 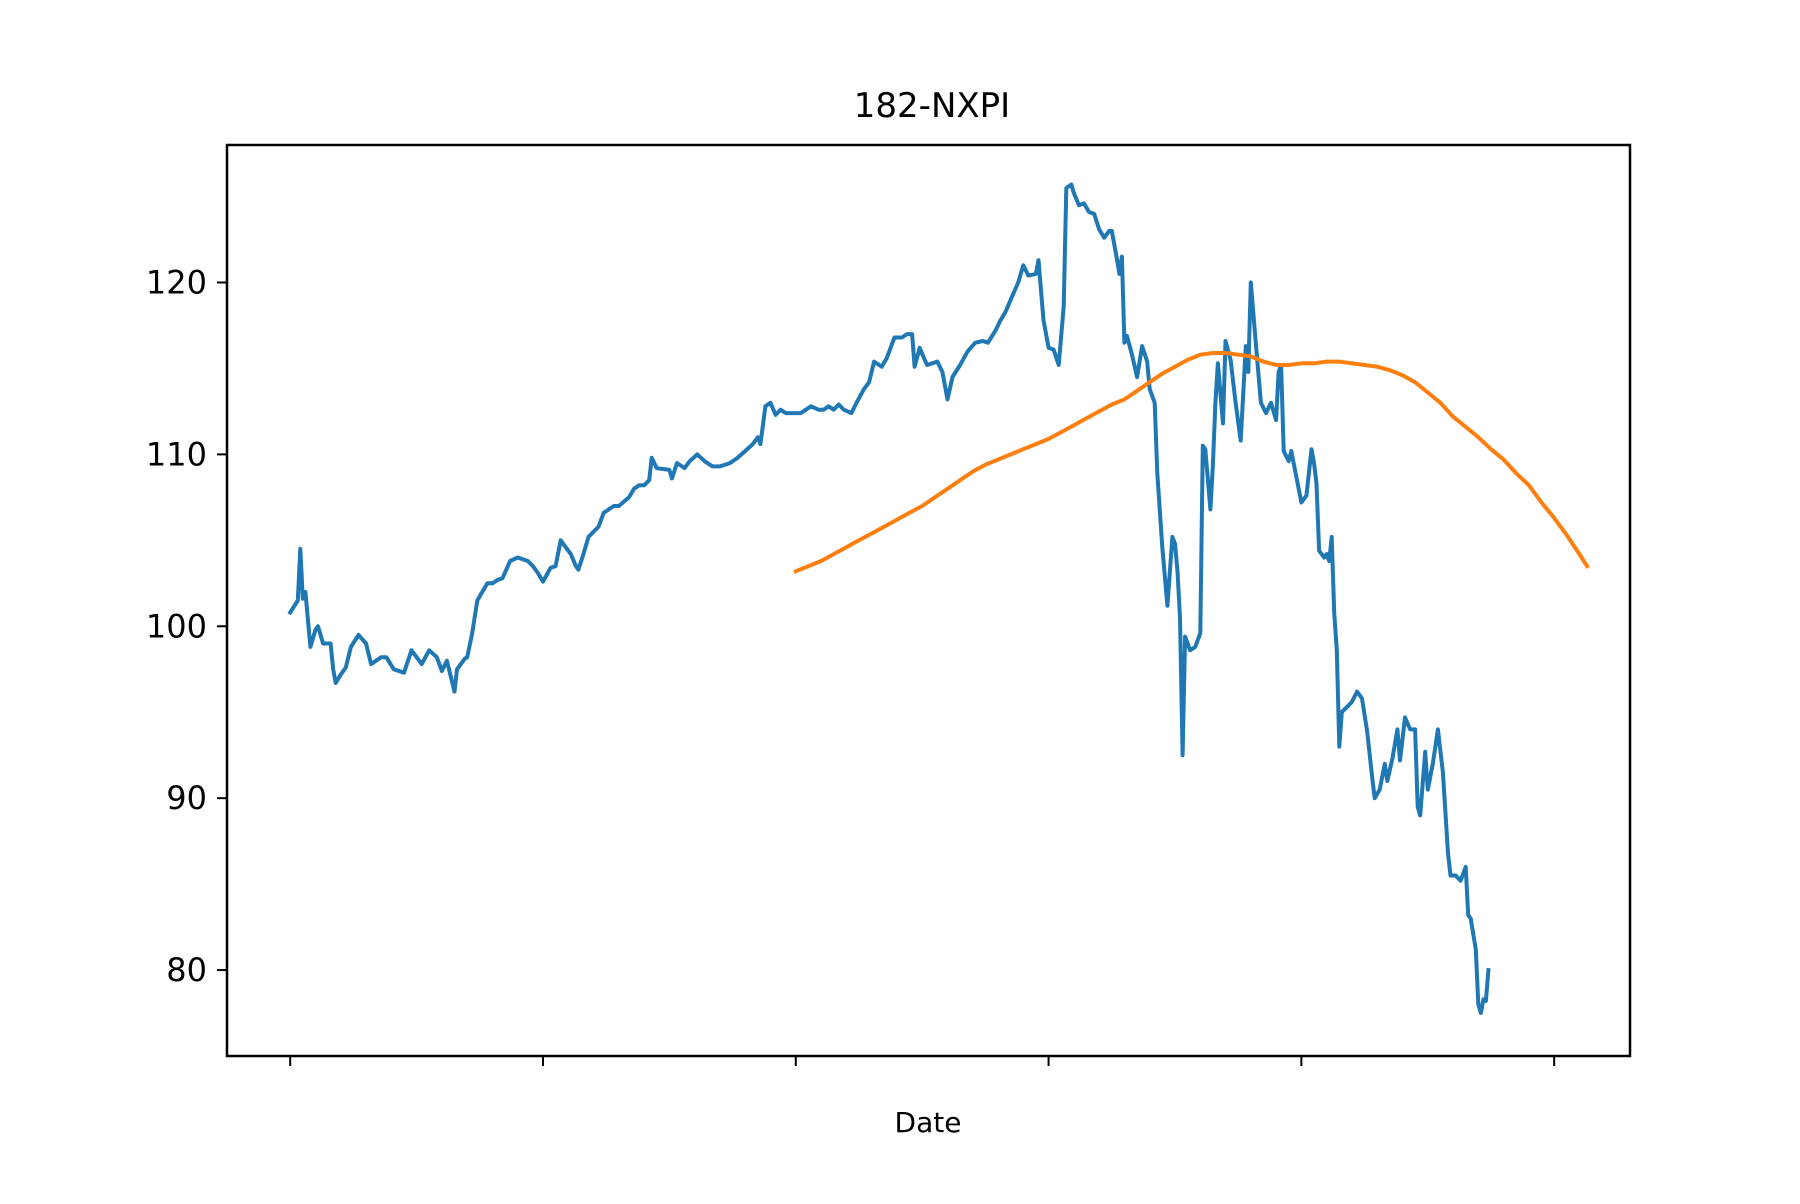 What do you see at coordinates (928, 1122) in the screenshot?
I see `x-axis-label: Date` at bounding box center [928, 1122].